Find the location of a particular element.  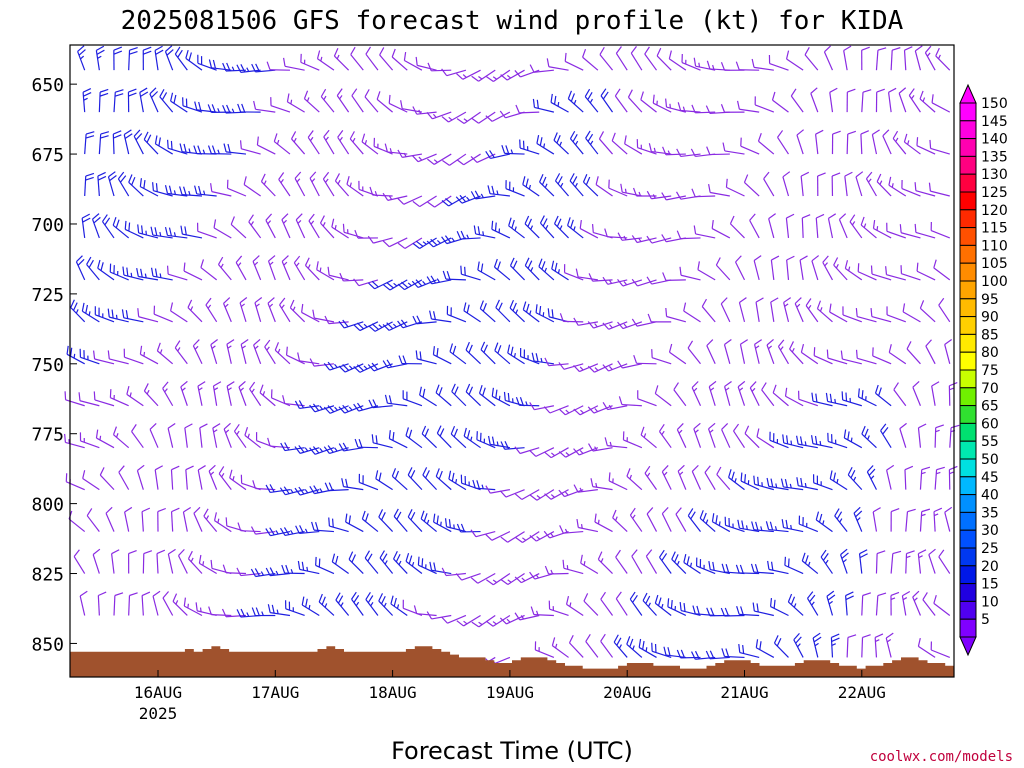

colorbar-label: 15 is located at coordinates (990, 585).